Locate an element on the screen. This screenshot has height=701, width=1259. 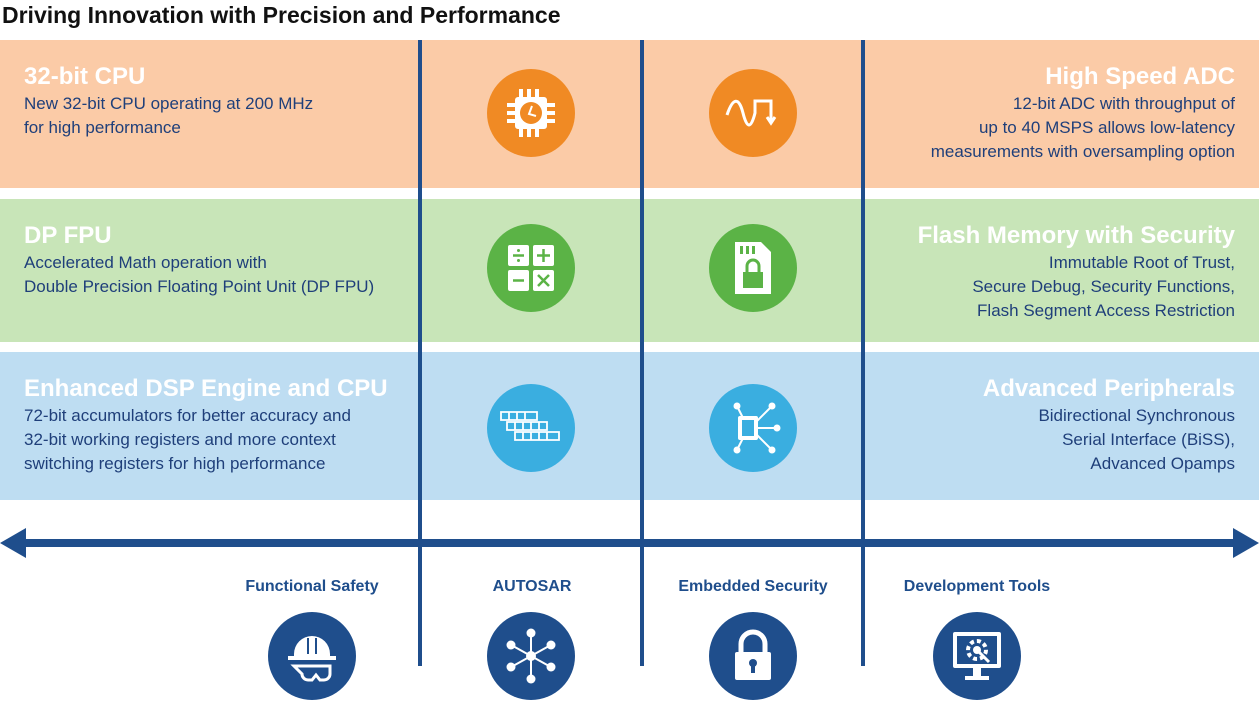
feature-line: Immutable Root of Trust, is located at coordinates (1141, 262).